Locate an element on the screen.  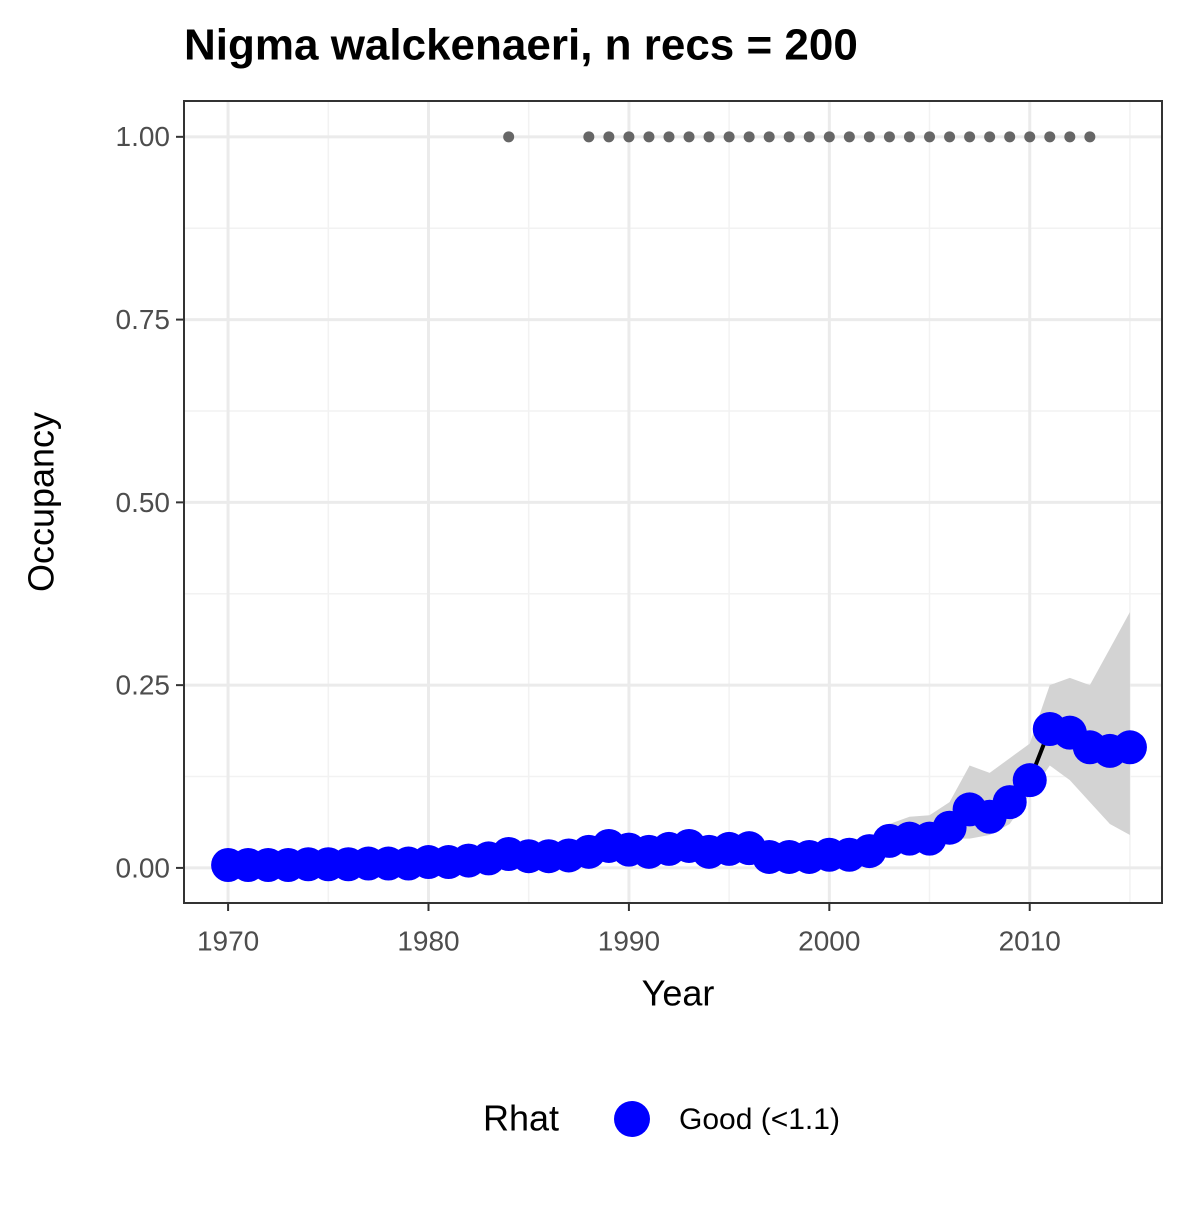
y-tick-label: 0.25 is located at coordinates (143, 685).